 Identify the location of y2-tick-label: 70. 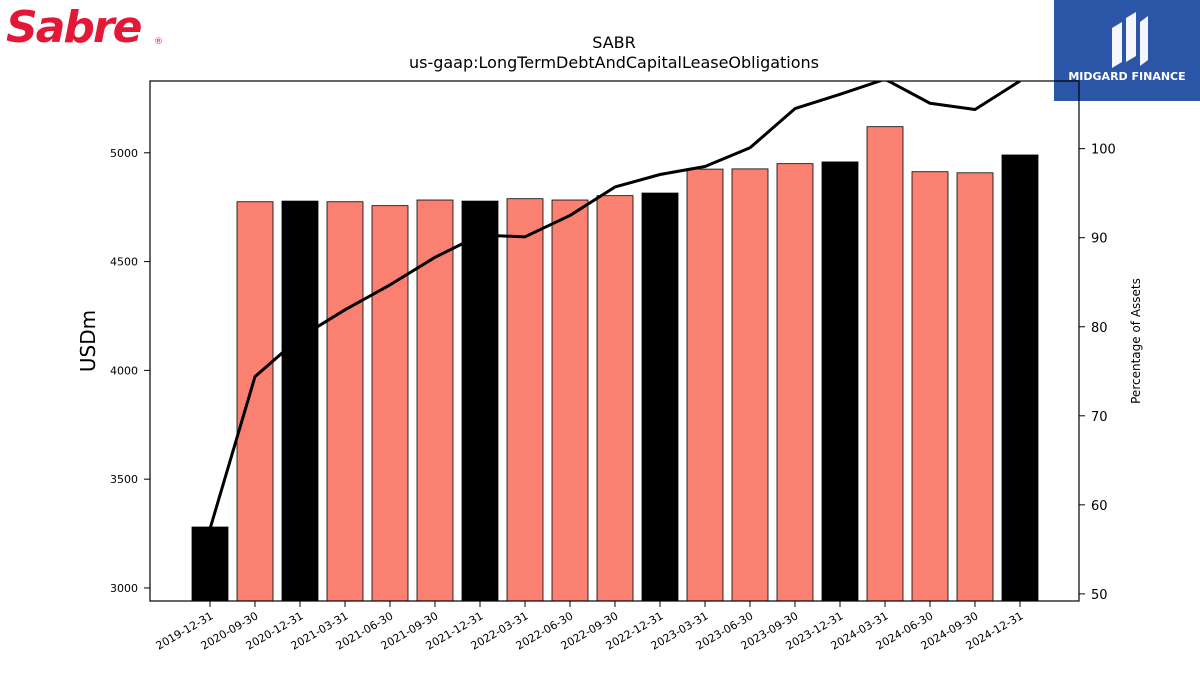
(1099, 417).